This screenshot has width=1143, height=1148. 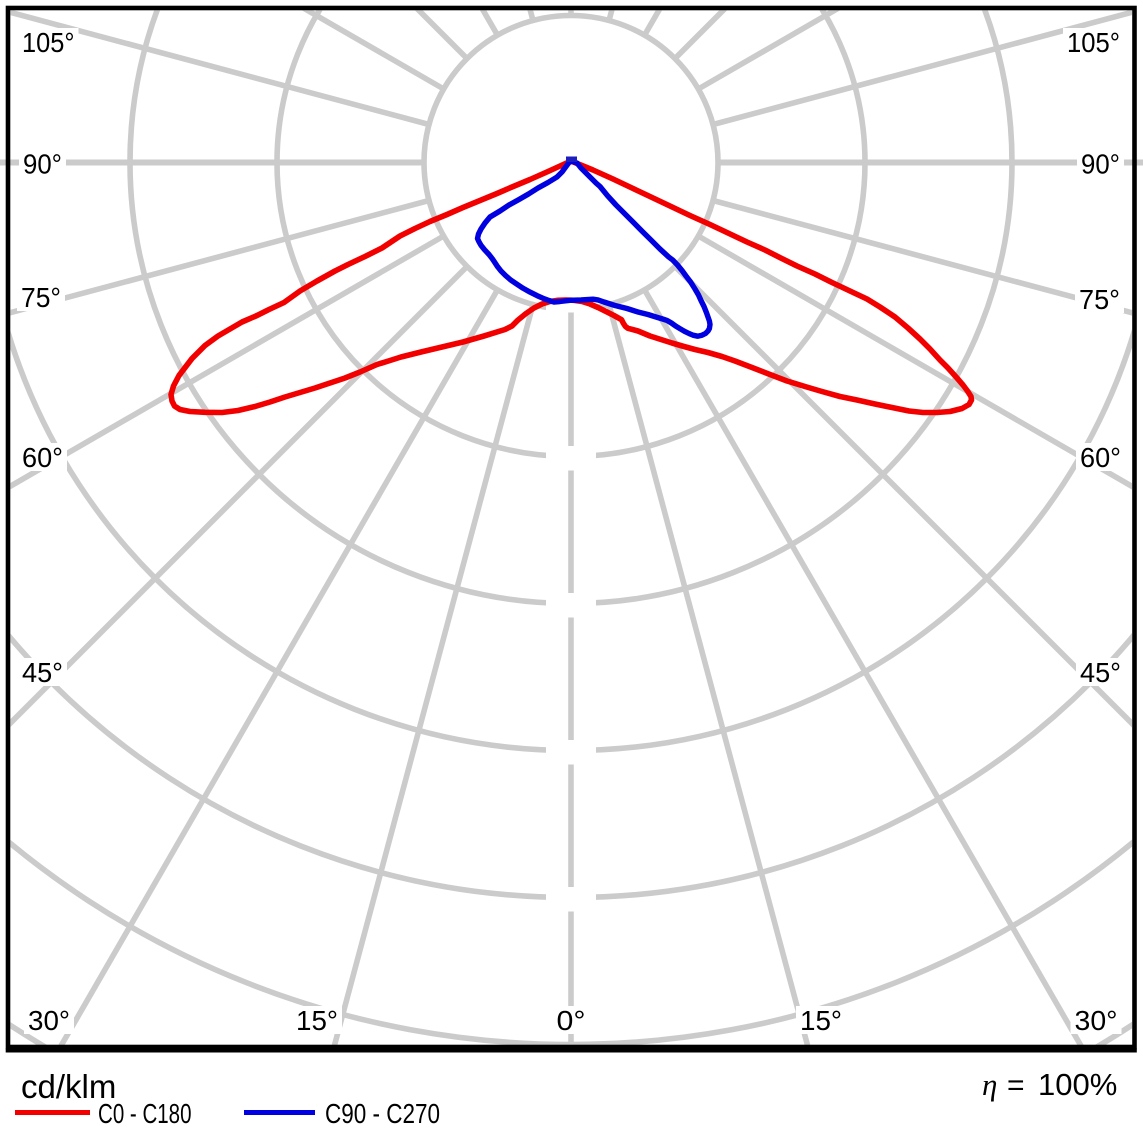 What do you see at coordinates (989, 1084) in the screenshot?
I see `svg-text: η` at bounding box center [989, 1084].